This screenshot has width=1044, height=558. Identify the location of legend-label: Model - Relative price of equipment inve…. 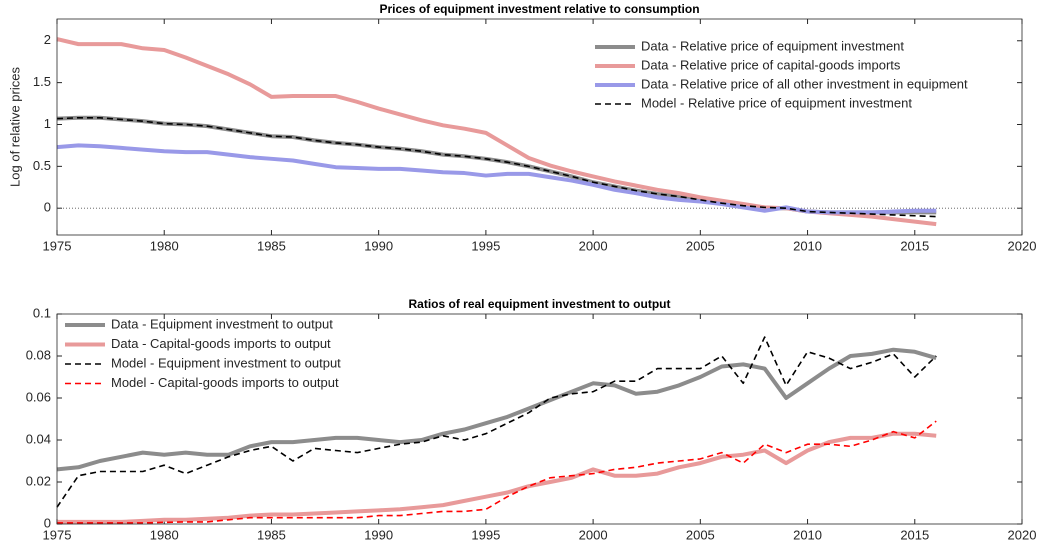
(776, 102).